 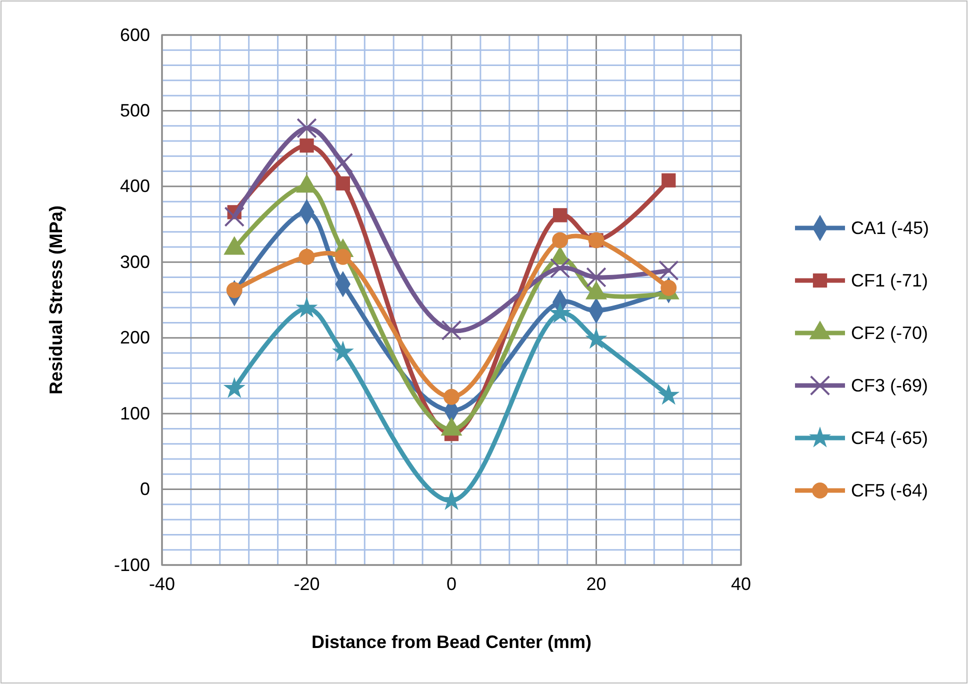 What do you see at coordinates (596, 584) in the screenshot?
I see `x-tick-label: 20` at bounding box center [596, 584].